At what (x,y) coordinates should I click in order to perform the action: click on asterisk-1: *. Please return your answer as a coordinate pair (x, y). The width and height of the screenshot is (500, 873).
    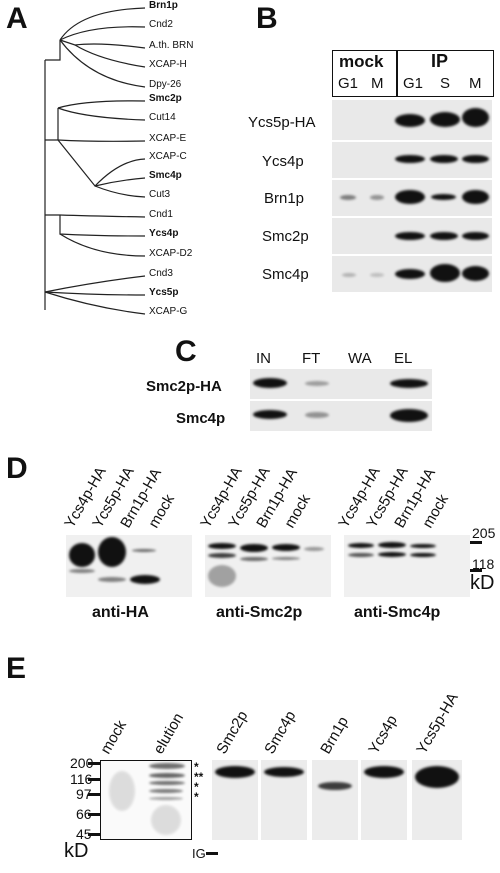
    Looking at the image, I should click on (196, 767).